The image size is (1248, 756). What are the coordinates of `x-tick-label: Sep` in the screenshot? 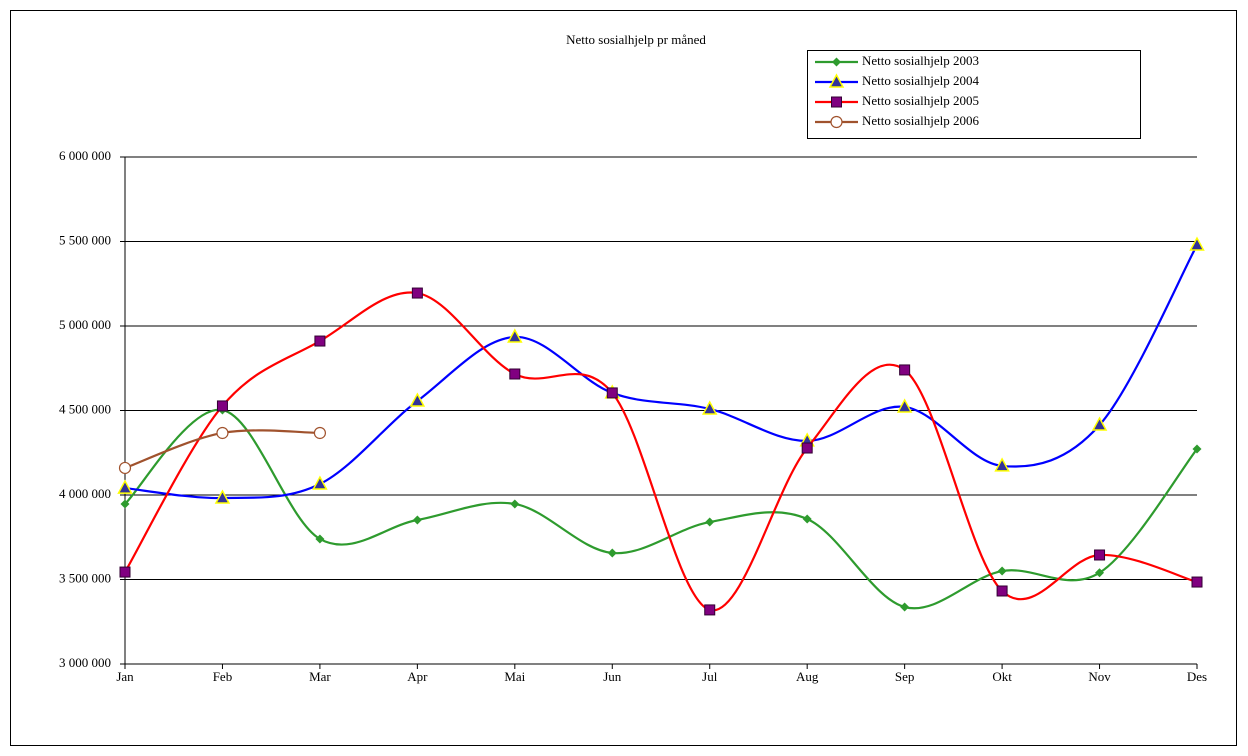 It's located at (905, 676).